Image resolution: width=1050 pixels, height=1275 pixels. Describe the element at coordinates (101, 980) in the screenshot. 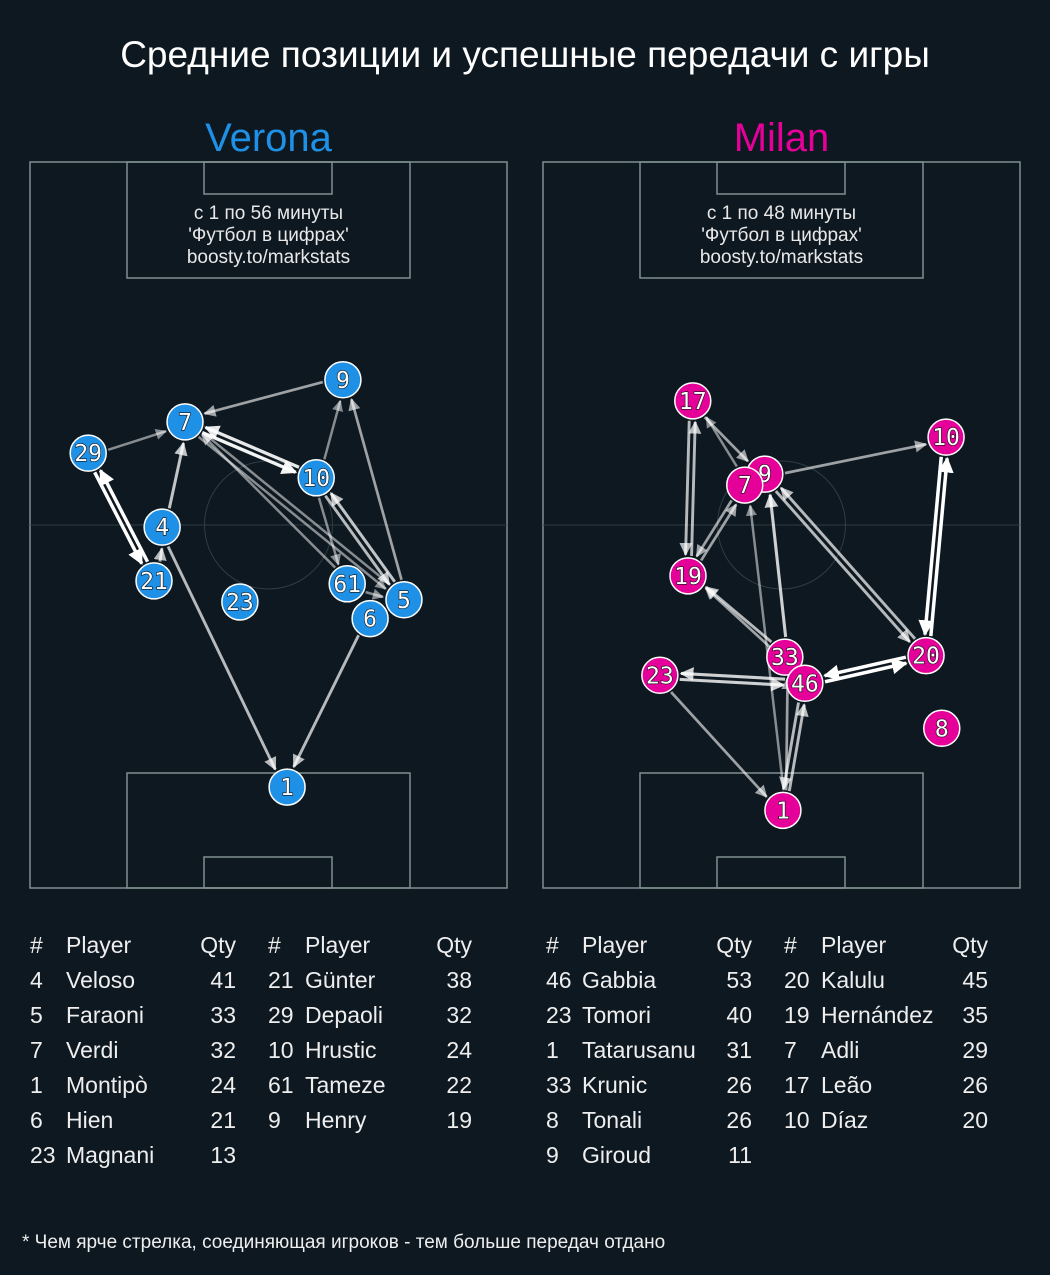

I see `player-name: Veloso` at that location.